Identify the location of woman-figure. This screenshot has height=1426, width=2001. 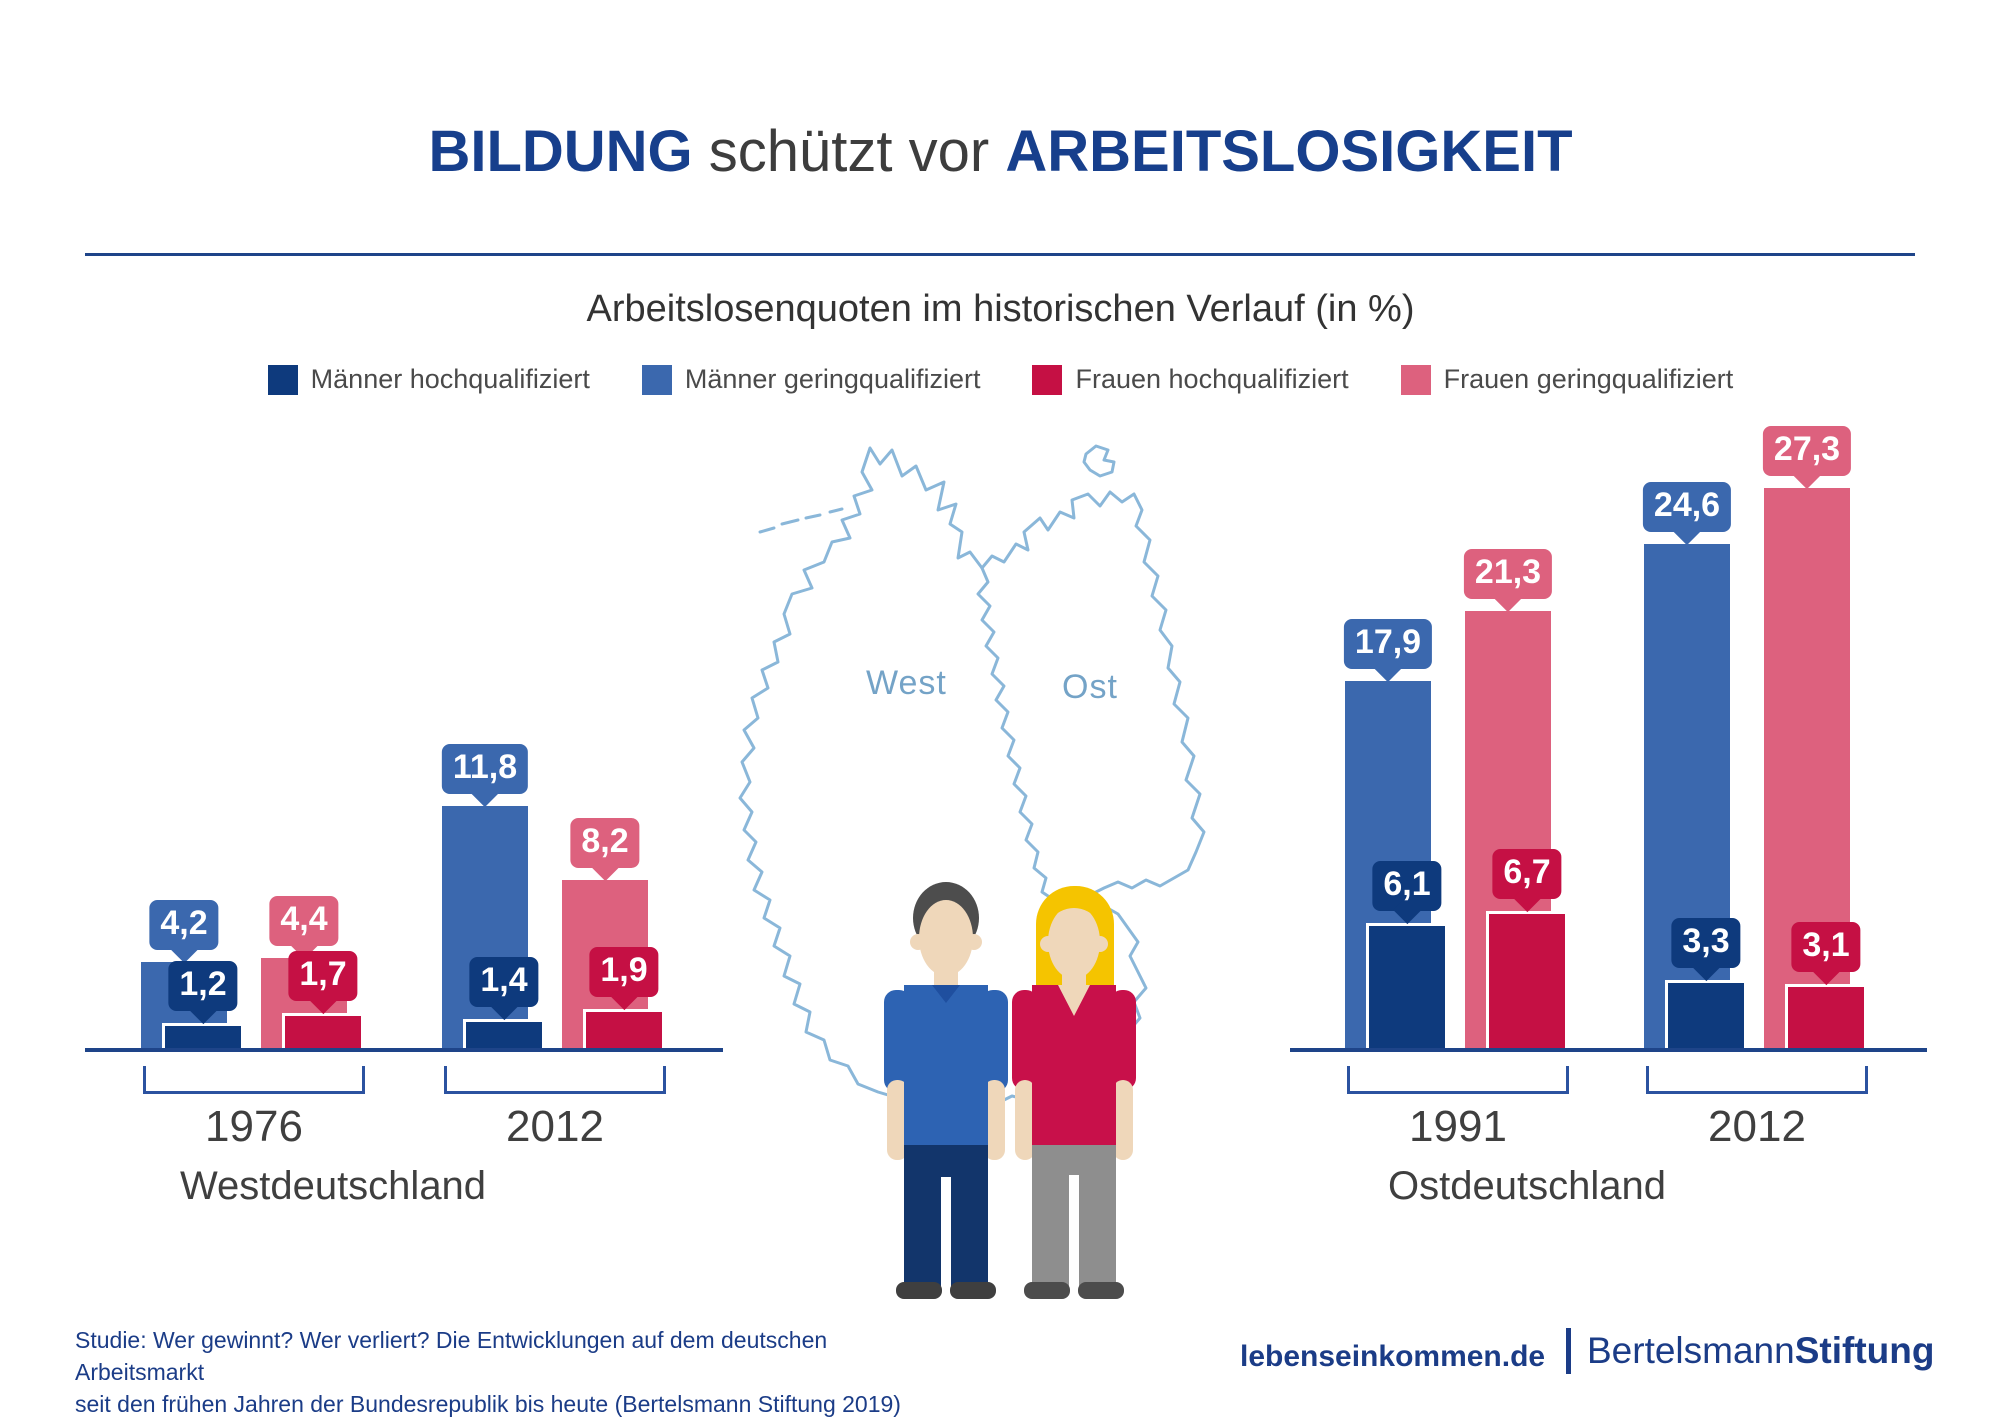
(1074, 1092).